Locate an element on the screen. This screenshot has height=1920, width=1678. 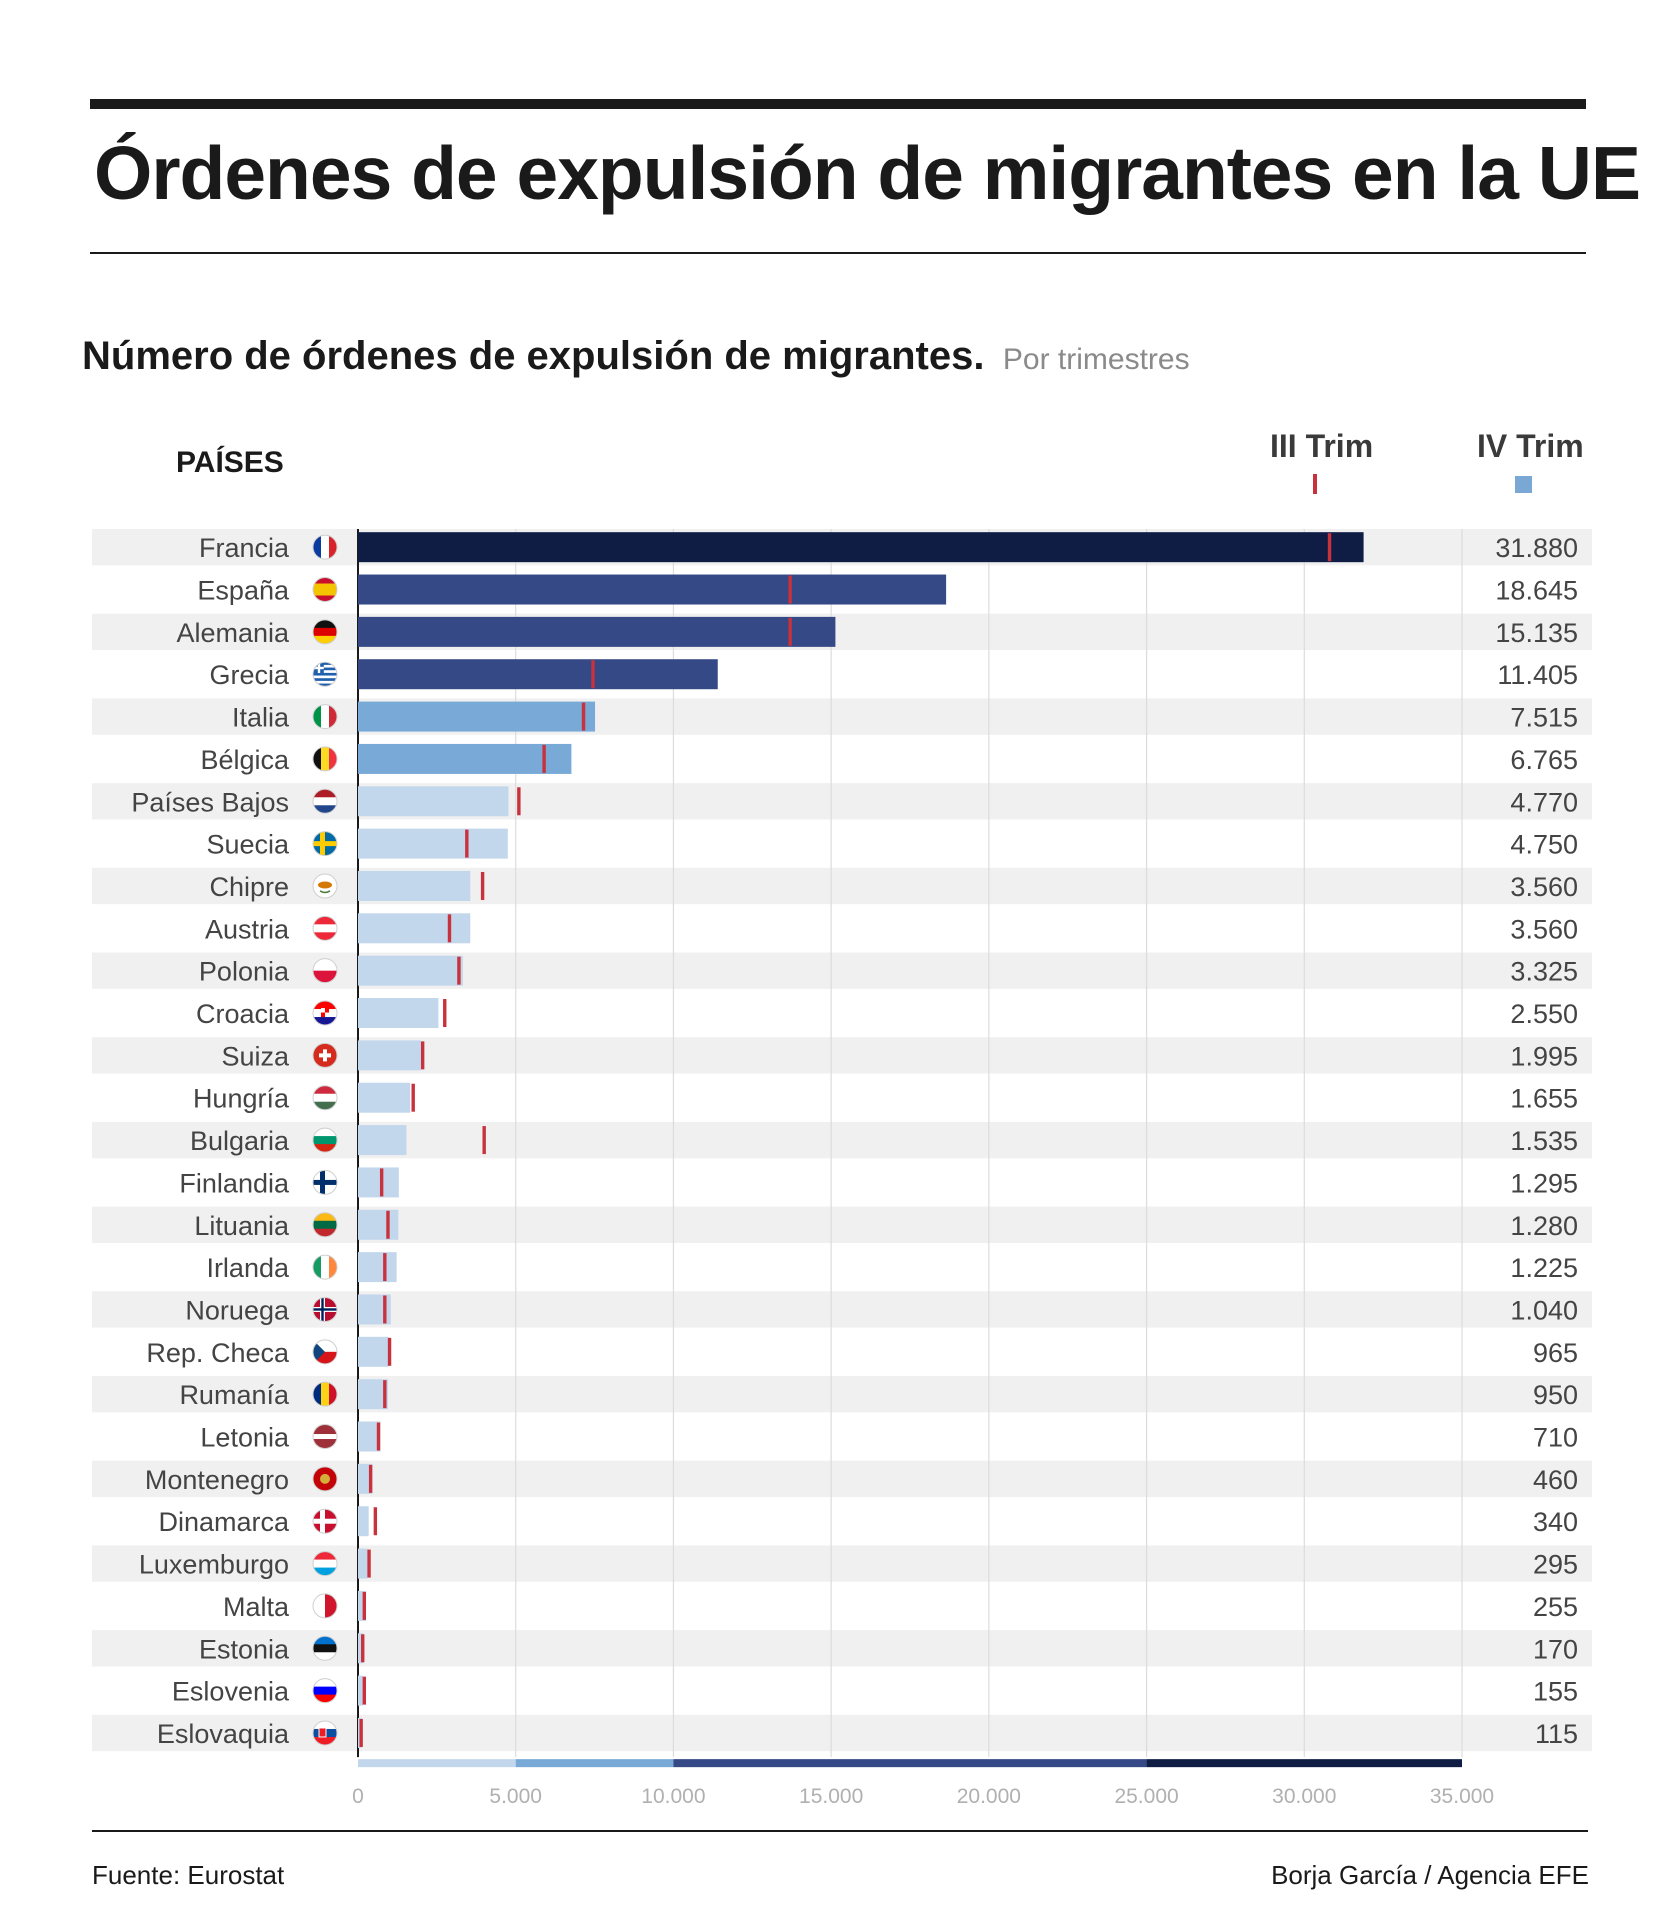
country-label: Hungría is located at coordinates (241, 1099).